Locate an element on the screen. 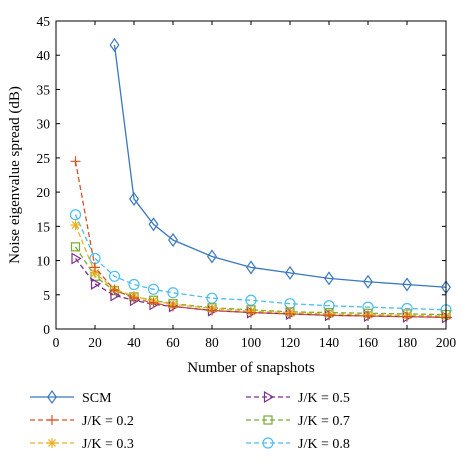 Image resolution: width=474 pixels, height=469 pixels. y-tick-label: 5 is located at coordinates (46, 295).